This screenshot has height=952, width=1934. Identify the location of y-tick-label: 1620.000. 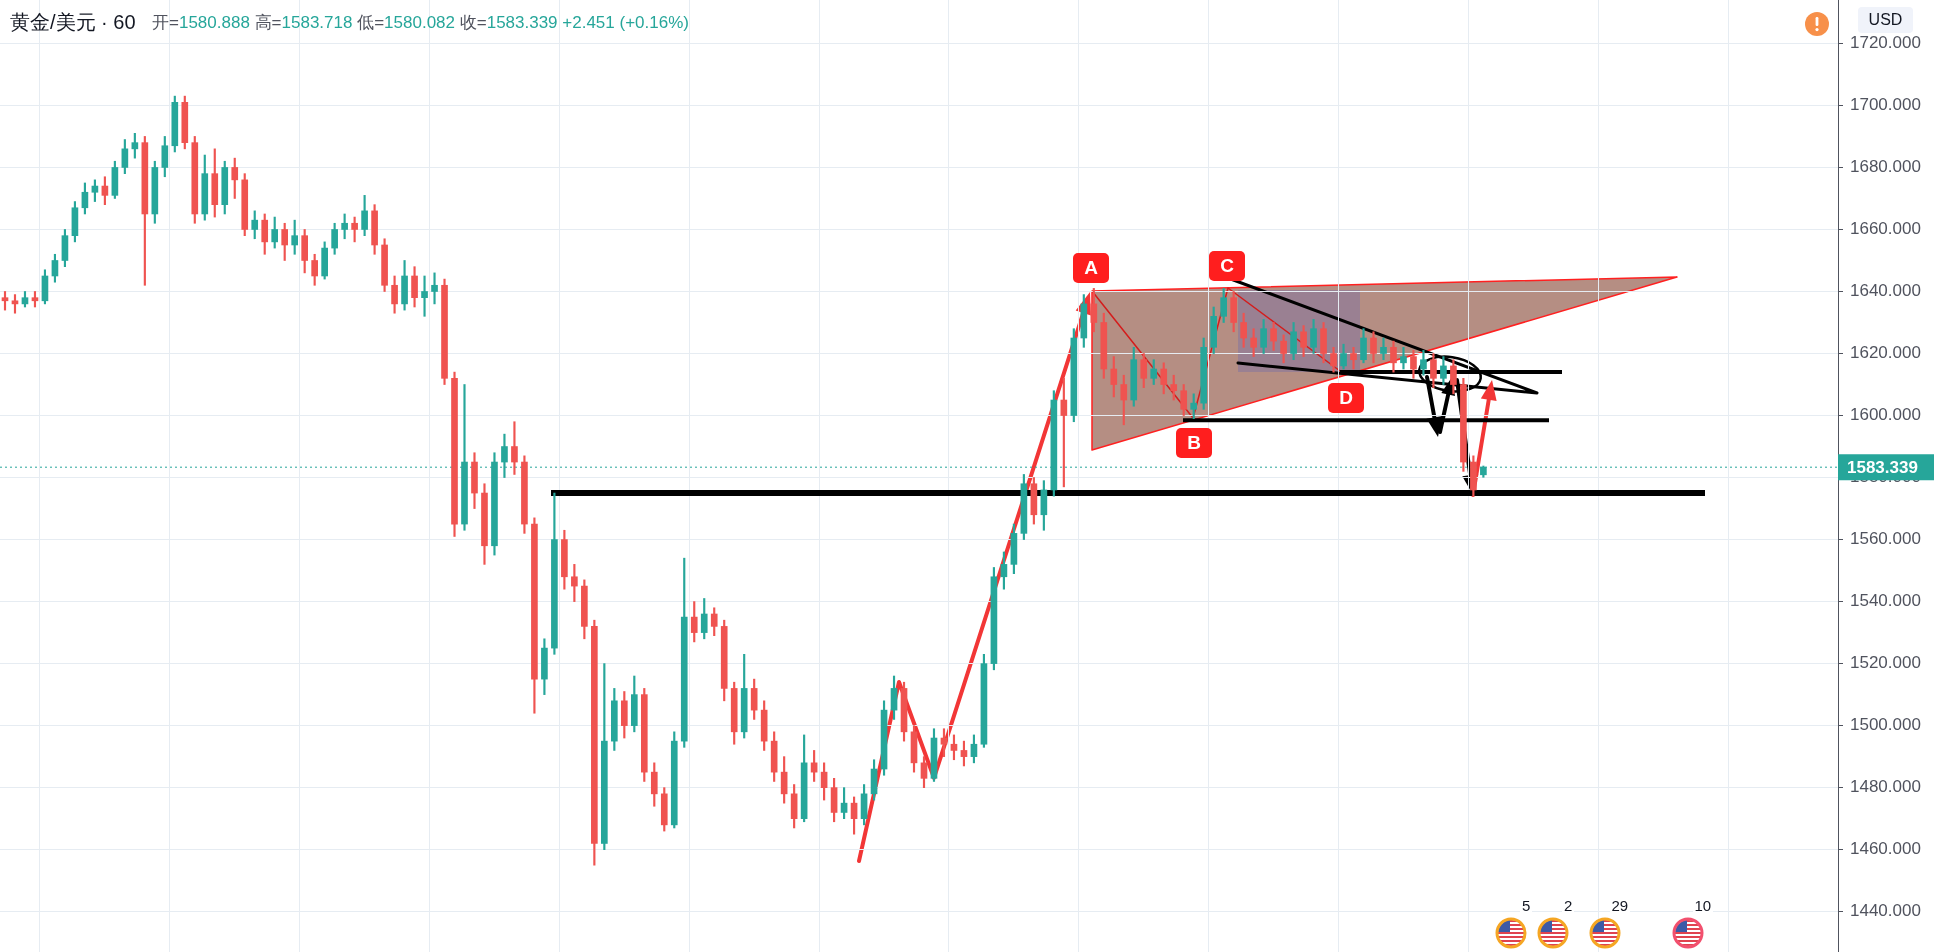
(1885, 353).